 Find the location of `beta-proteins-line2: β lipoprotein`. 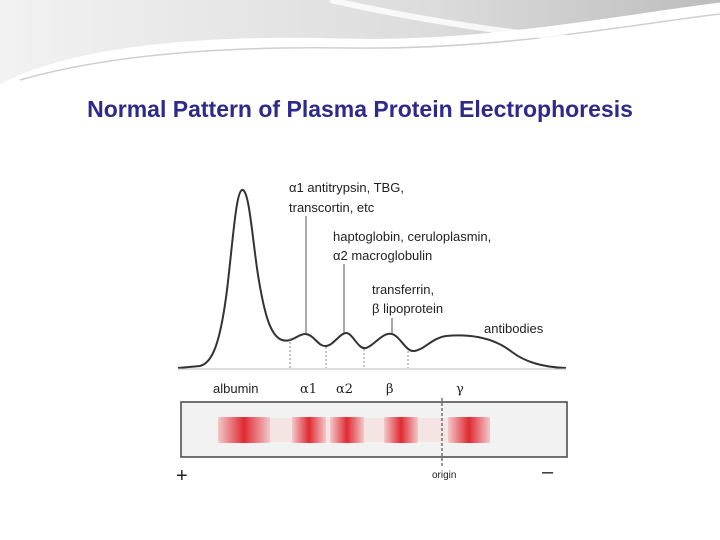

beta-proteins-line2: β lipoprotein is located at coordinates (407, 308).